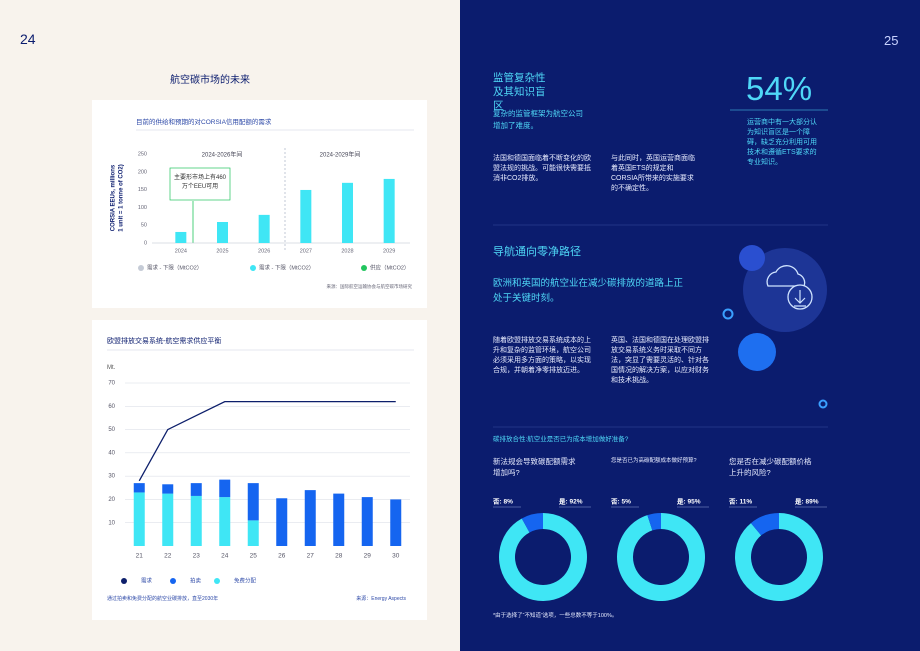  I want to click on donut-label: 是: 92%, so click(570, 501).